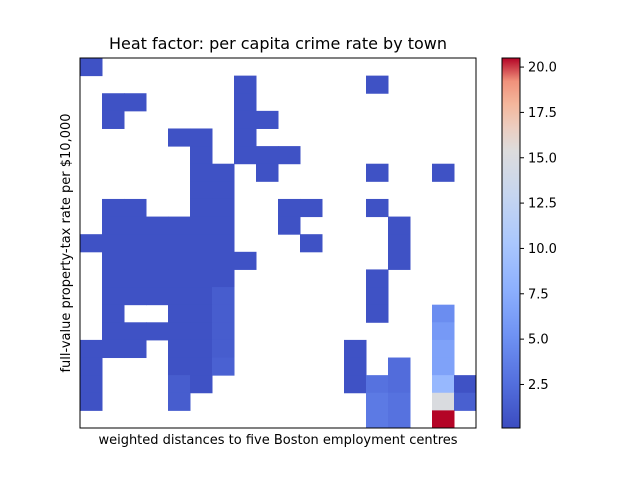  I want to click on colorbar-ticks: 2.5 5.0 7.5 10.0 12.5 15.0 17.5 20.0, so click(538, 227).